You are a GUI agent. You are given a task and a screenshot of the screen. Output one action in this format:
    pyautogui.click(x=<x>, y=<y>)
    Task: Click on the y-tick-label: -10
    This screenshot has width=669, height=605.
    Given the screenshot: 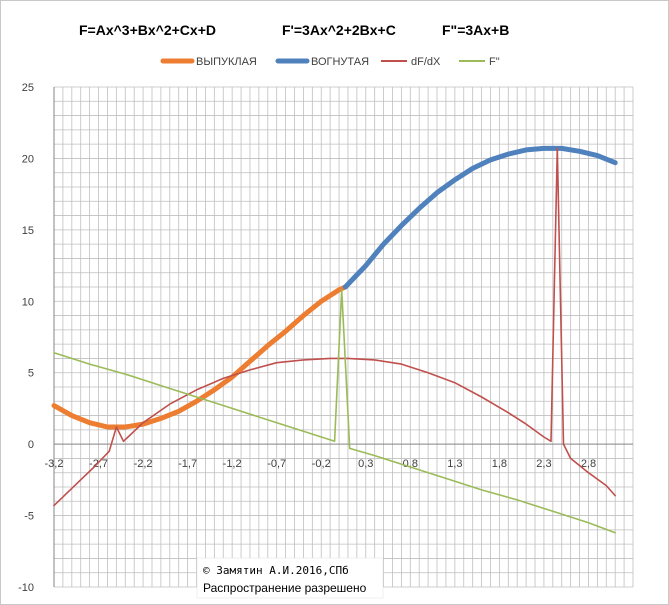 What is the action you would take?
    pyautogui.click(x=26, y=588)
    